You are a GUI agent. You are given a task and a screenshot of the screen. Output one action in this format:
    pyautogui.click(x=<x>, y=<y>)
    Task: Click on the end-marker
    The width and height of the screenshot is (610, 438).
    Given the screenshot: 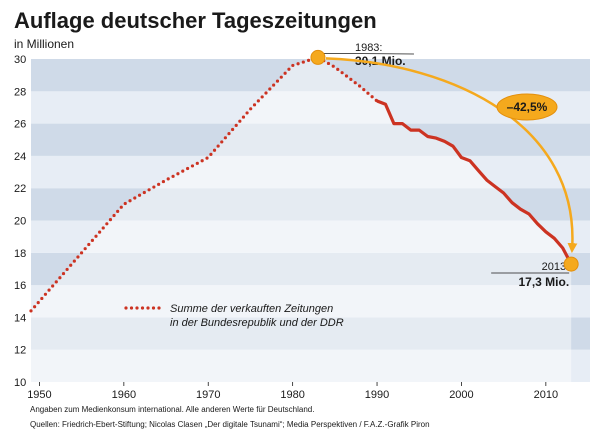 What is the action you would take?
    pyautogui.click(x=571, y=264)
    